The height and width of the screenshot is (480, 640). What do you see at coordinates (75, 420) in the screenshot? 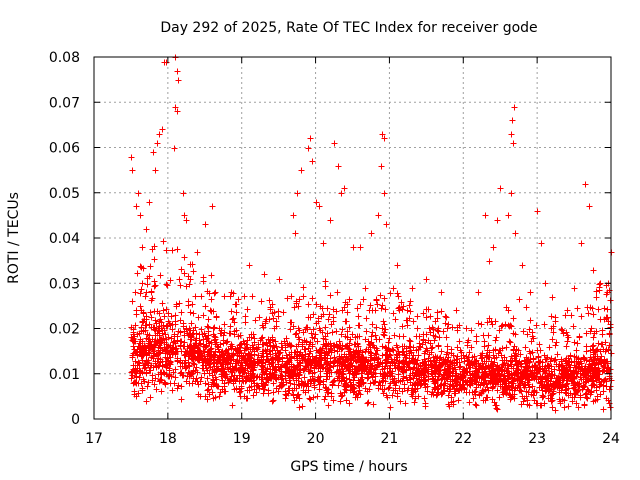
I see `y-tick-label: 0` at bounding box center [75, 420].